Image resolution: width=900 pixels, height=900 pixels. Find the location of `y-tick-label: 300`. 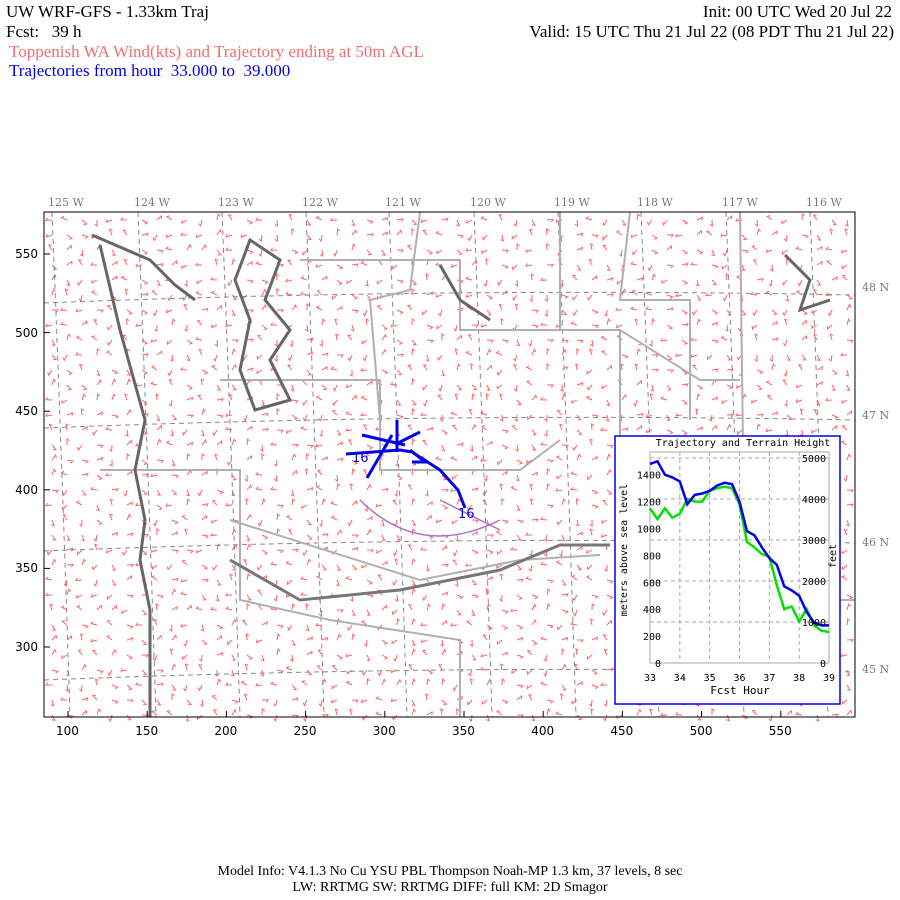

y-tick-label: 300 is located at coordinates (26, 647).